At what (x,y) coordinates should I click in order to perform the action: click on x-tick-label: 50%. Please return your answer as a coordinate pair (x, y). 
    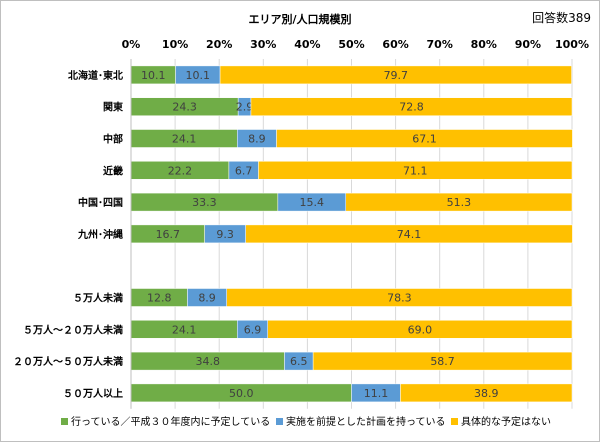
    Looking at the image, I should click on (351, 44).